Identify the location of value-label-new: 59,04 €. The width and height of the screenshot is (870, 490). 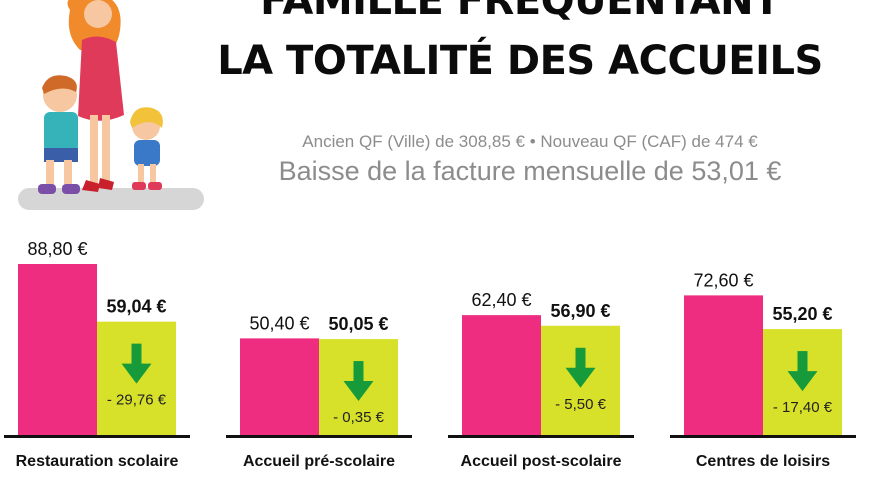
(136, 307).